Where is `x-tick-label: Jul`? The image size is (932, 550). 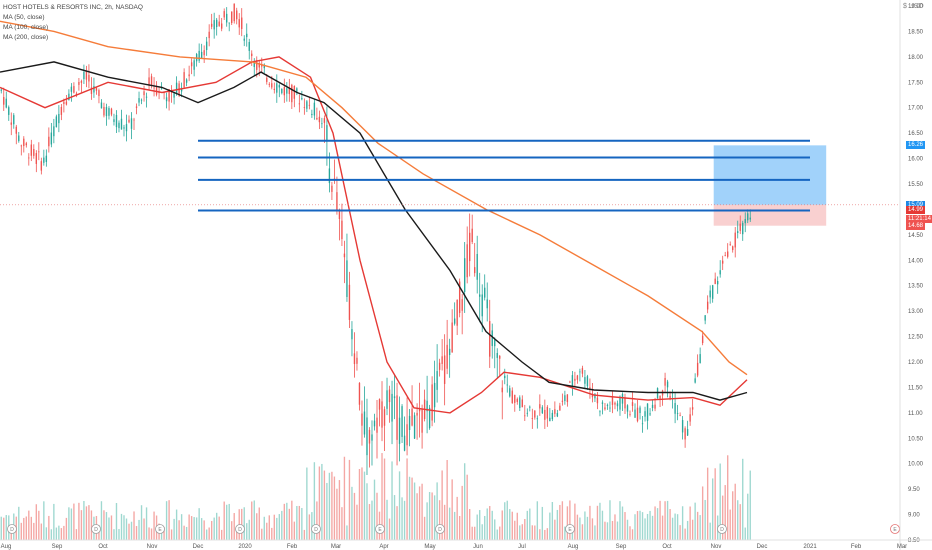
x-tick-label: Jul is located at coordinates (522, 547).